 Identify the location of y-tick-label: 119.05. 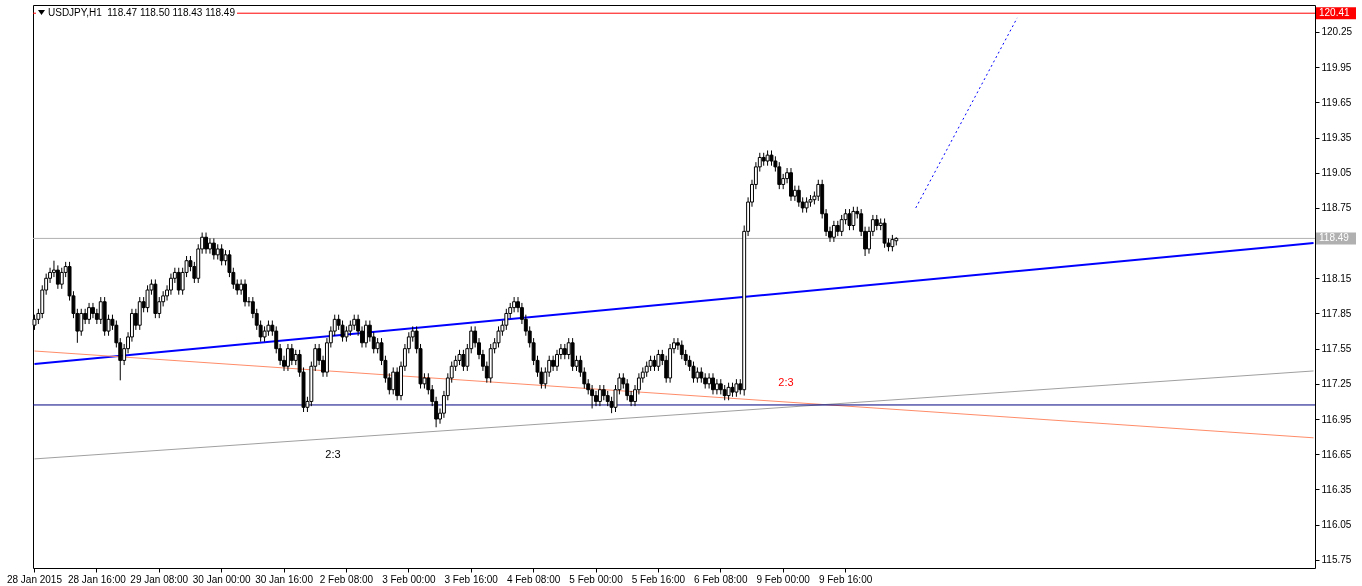
(1336, 173).